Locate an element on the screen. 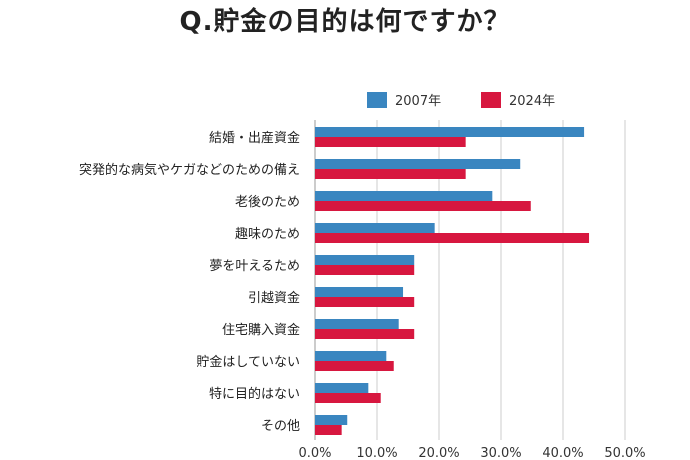 This screenshot has width=690, height=460. category-label: 夢を叶えるため is located at coordinates (254, 266).